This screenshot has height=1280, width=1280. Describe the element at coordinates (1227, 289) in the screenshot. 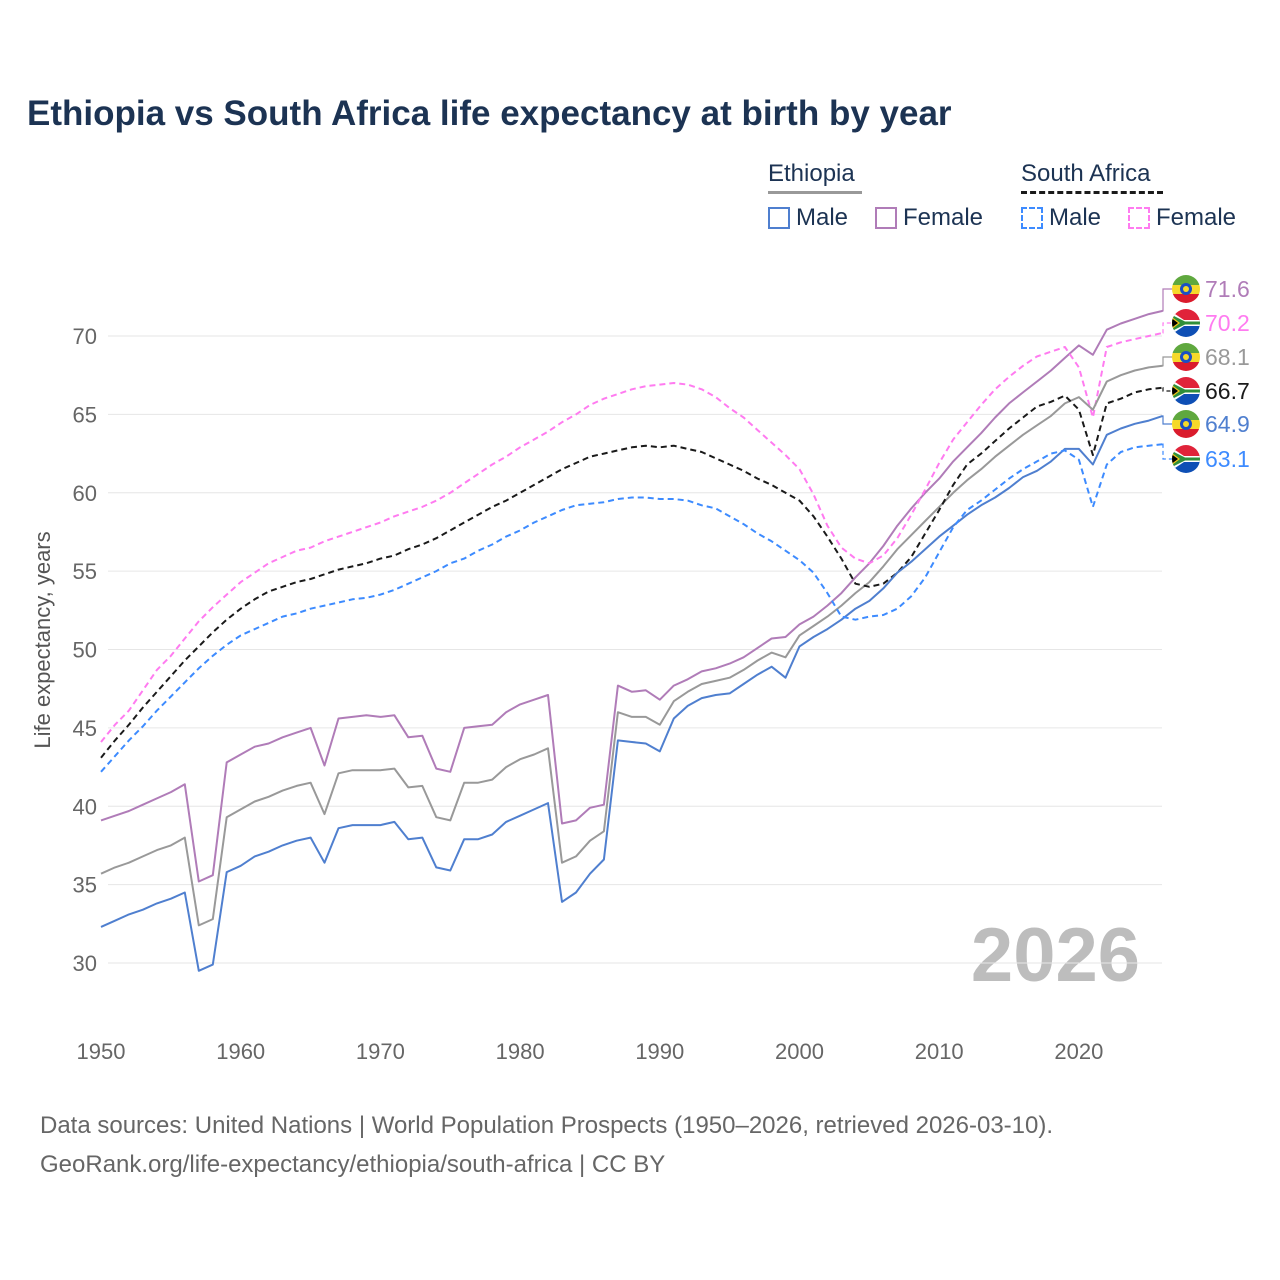

I see `end-value-label: 71.6` at that location.